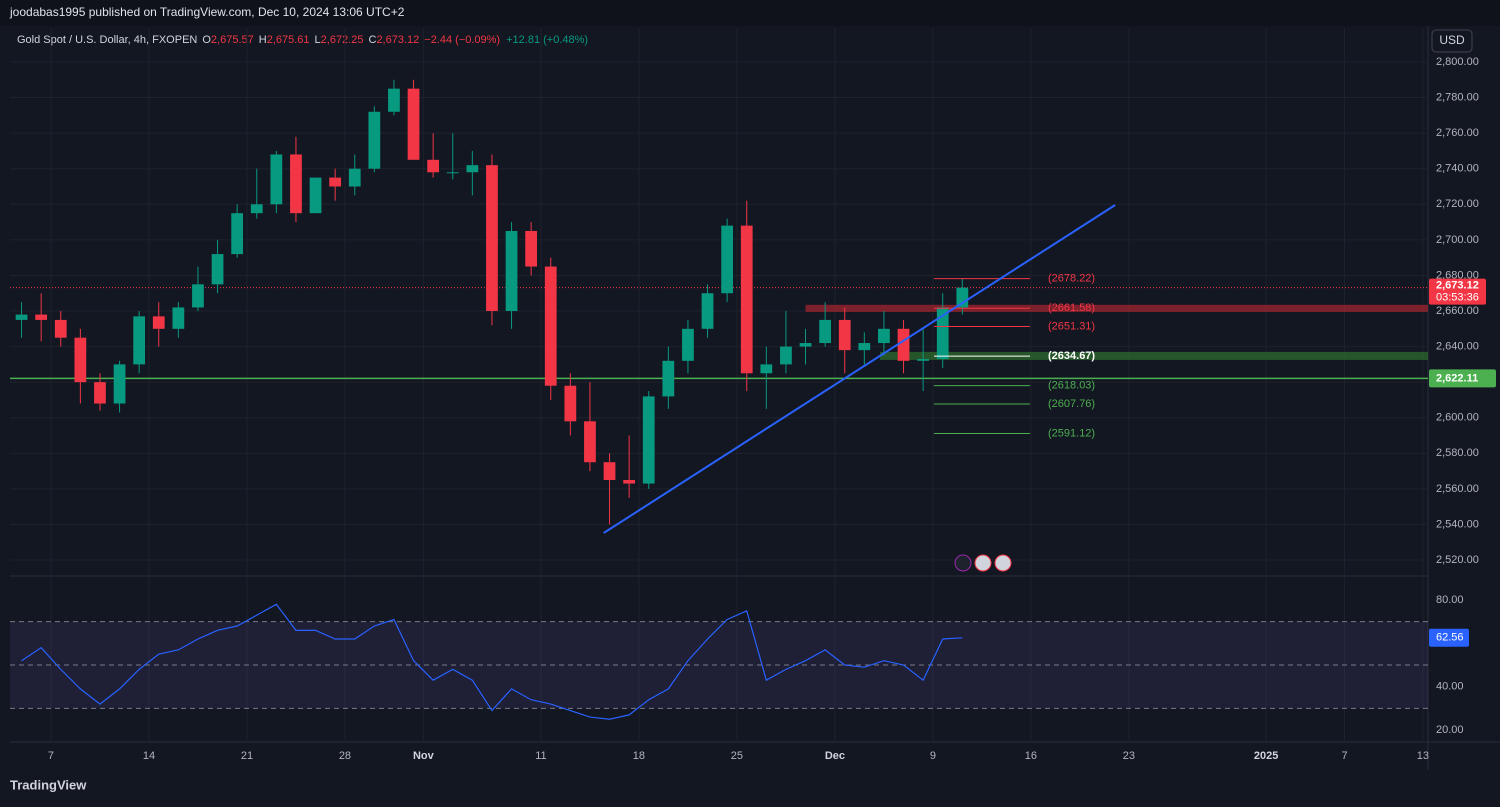  What do you see at coordinates (424, 756) in the screenshot?
I see `x-tick-label: Nov` at bounding box center [424, 756].